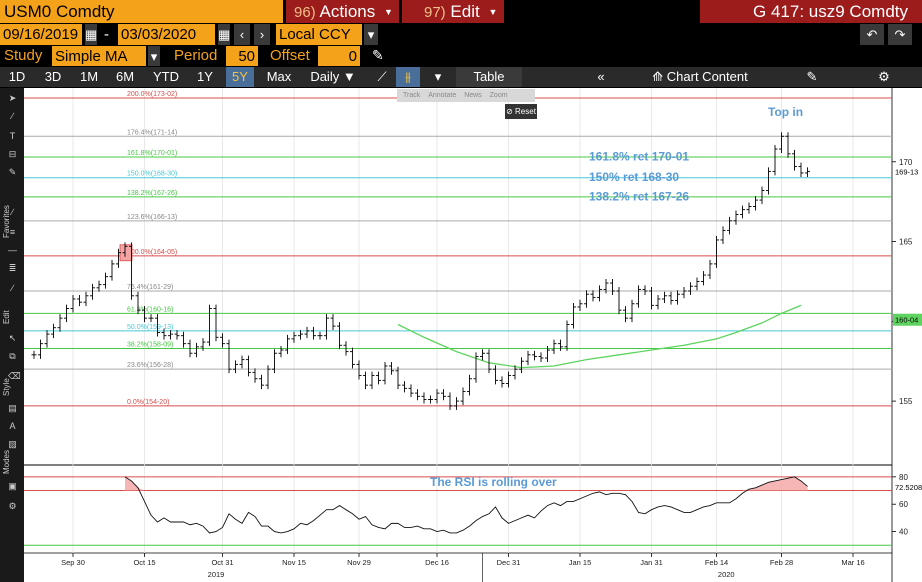  I want to click on bar-chart-icon: ⫵, so click(408, 77).